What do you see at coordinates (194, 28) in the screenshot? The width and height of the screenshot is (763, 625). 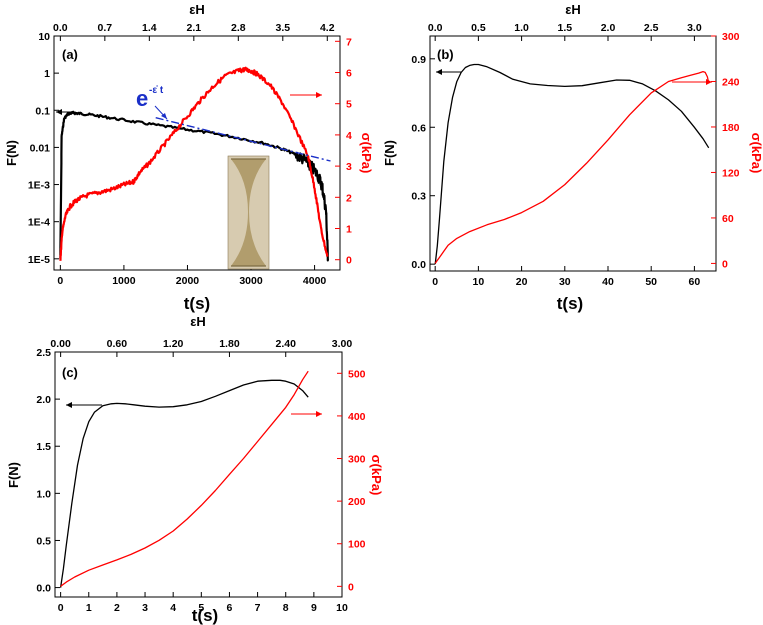 I see `panel-a-toptick-label: 2.1` at bounding box center [194, 28].